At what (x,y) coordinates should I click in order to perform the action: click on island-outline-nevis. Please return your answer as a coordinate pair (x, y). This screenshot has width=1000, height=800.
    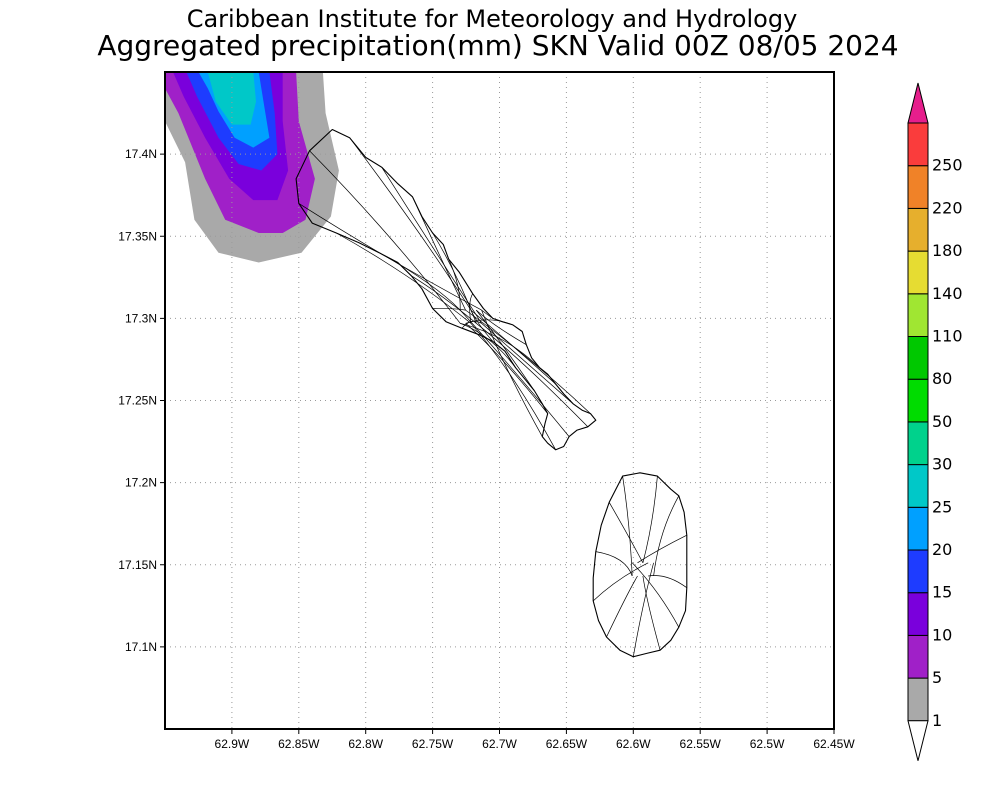
    Looking at the image, I should click on (640, 565).